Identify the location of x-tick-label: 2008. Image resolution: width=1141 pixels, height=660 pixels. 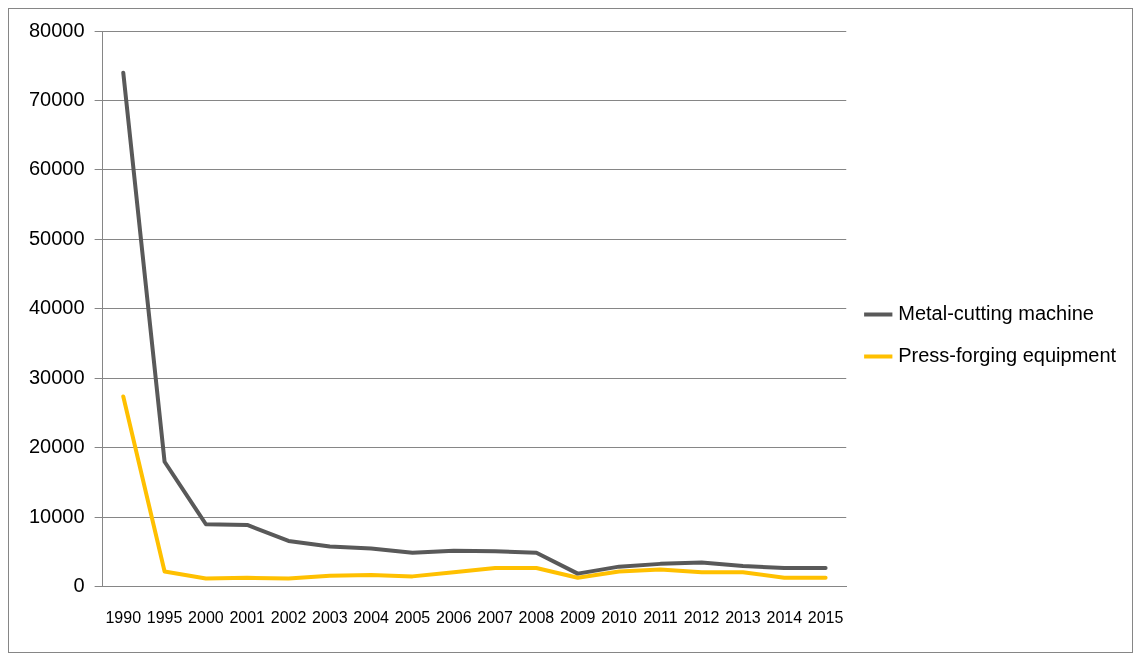
(536, 617).